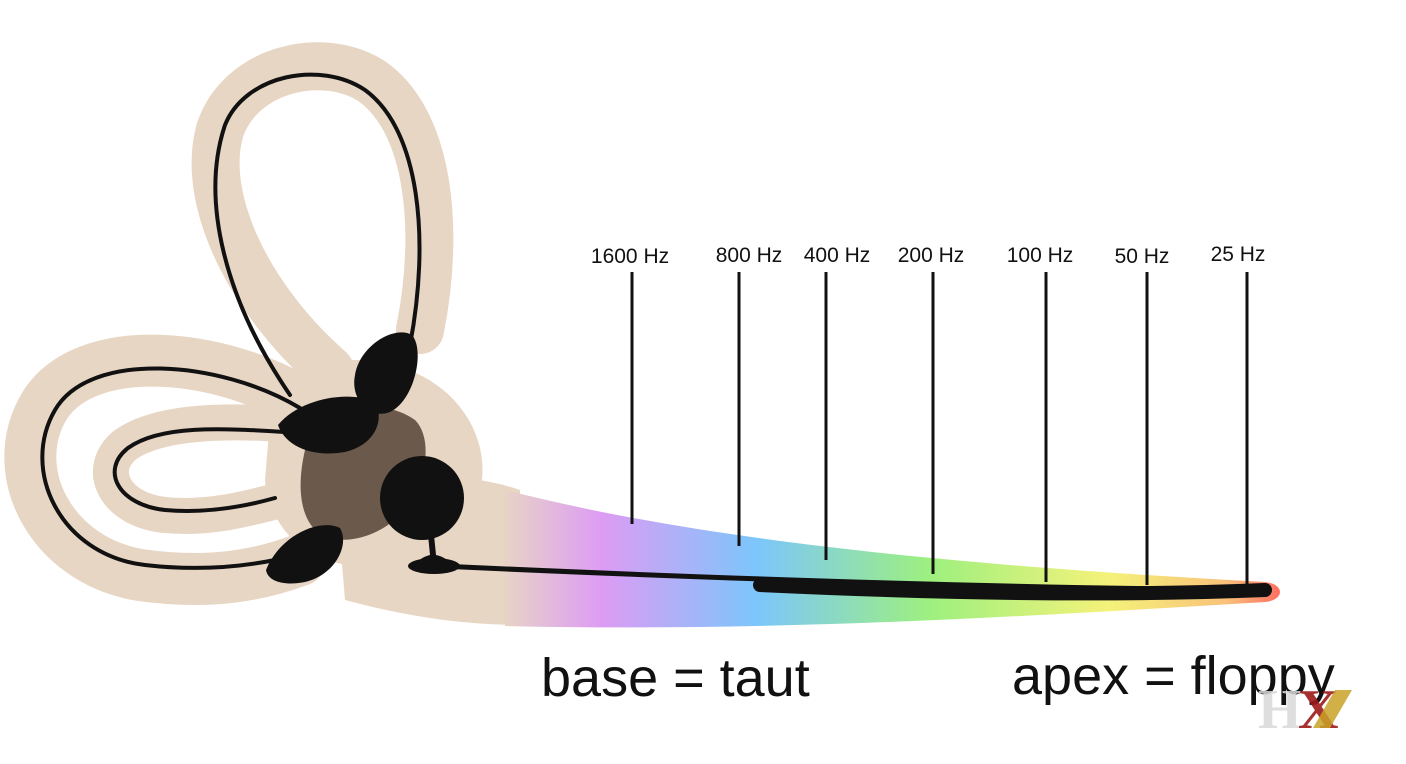 Image resolution: width=1406 pixels, height=764 pixels. What do you see at coordinates (1280, 710) in the screenshot?
I see `svg-text: H` at bounding box center [1280, 710].